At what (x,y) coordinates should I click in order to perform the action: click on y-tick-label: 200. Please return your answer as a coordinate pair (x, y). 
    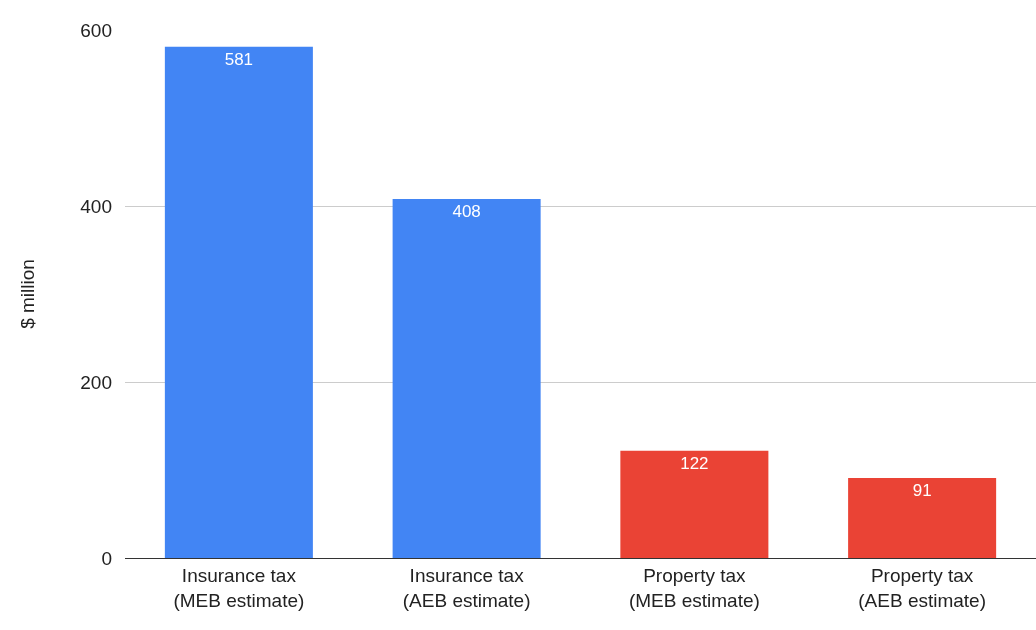
    Looking at the image, I should click on (96, 382).